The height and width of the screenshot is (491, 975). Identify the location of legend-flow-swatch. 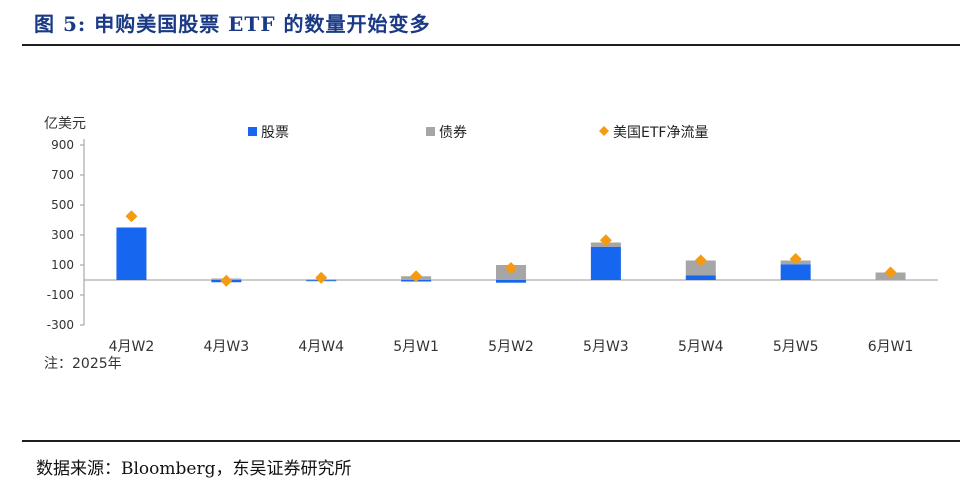
(604, 131).